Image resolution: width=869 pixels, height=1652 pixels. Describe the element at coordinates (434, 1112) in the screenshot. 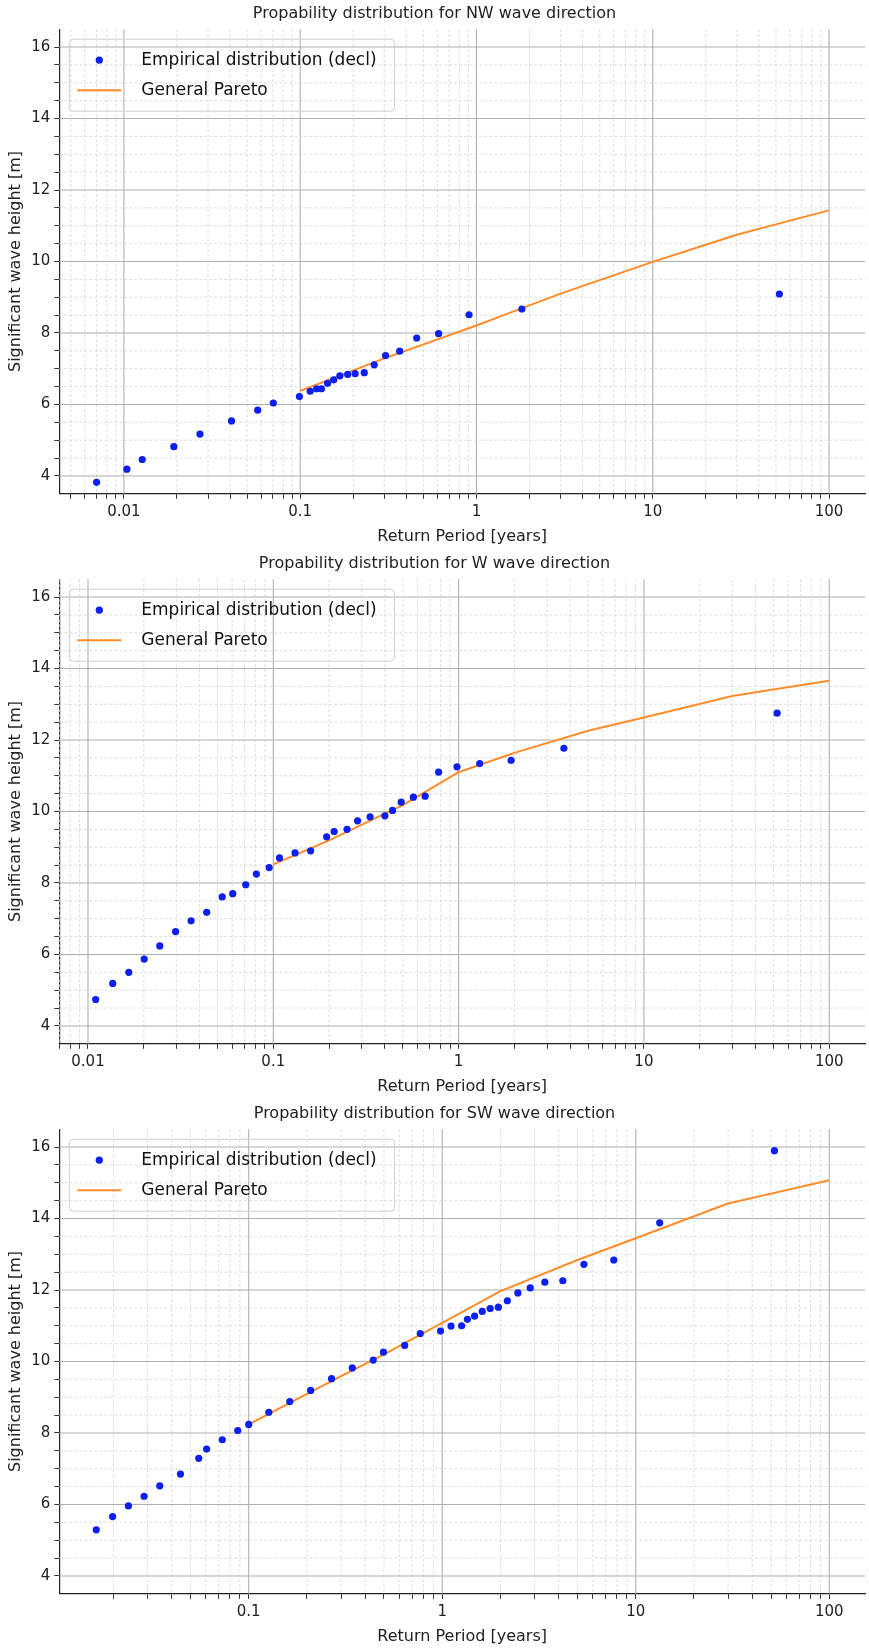

I see `chart-title: Propability distribution for SW wave direction` at that location.